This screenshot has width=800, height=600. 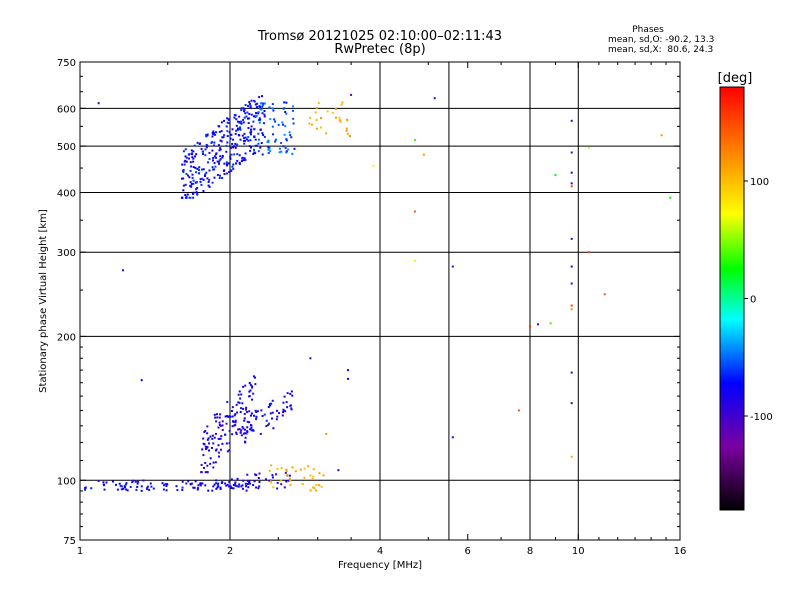 What do you see at coordinates (69, 541) in the screenshot?
I see `y-tick-label: 75` at bounding box center [69, 541].